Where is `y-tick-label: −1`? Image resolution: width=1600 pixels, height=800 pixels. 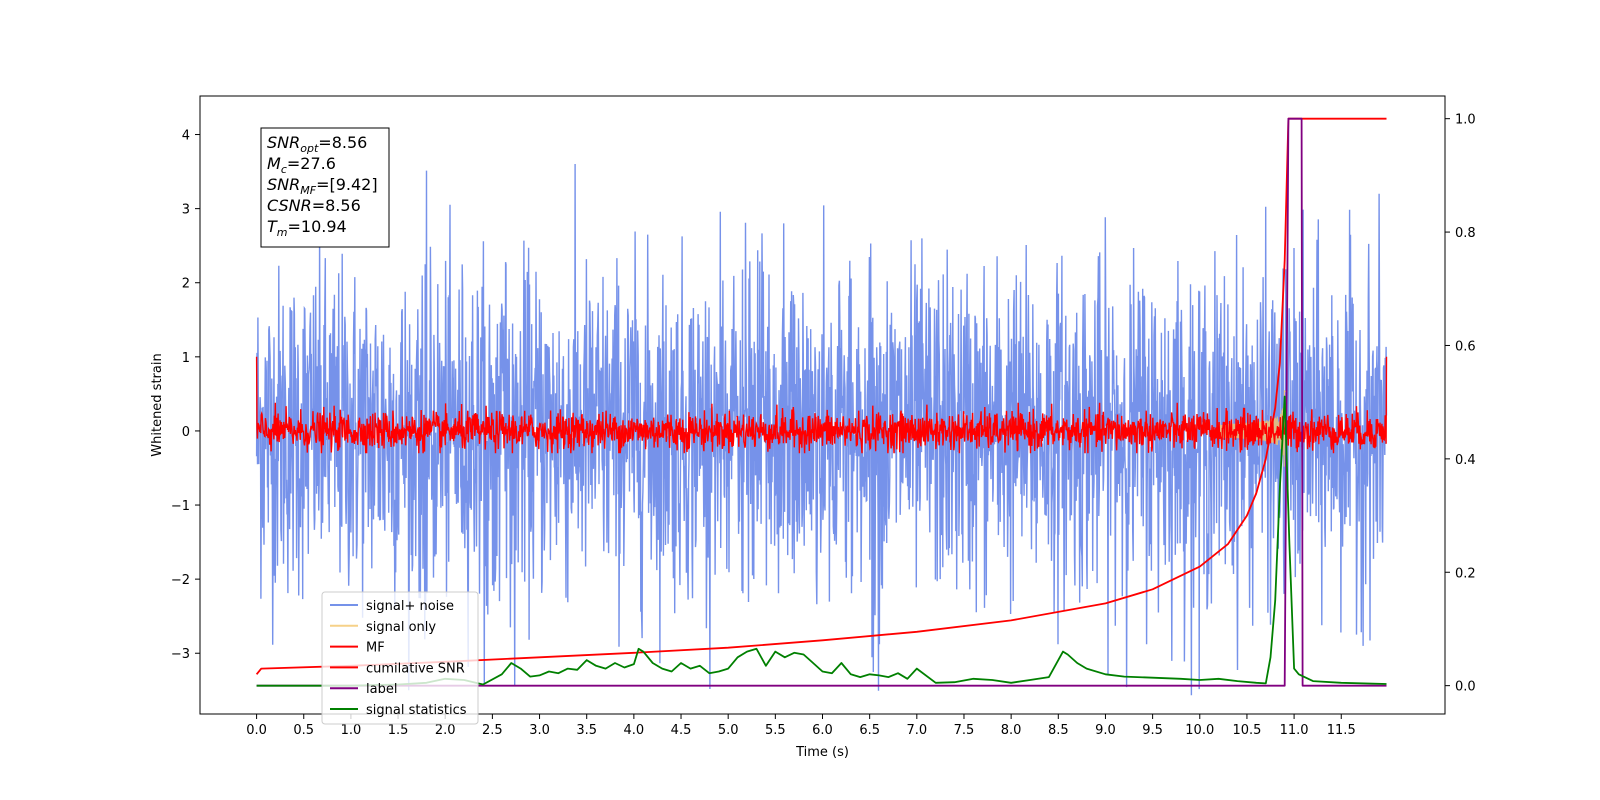 y-tick-label: −1 is located at coordinates (180, 506).